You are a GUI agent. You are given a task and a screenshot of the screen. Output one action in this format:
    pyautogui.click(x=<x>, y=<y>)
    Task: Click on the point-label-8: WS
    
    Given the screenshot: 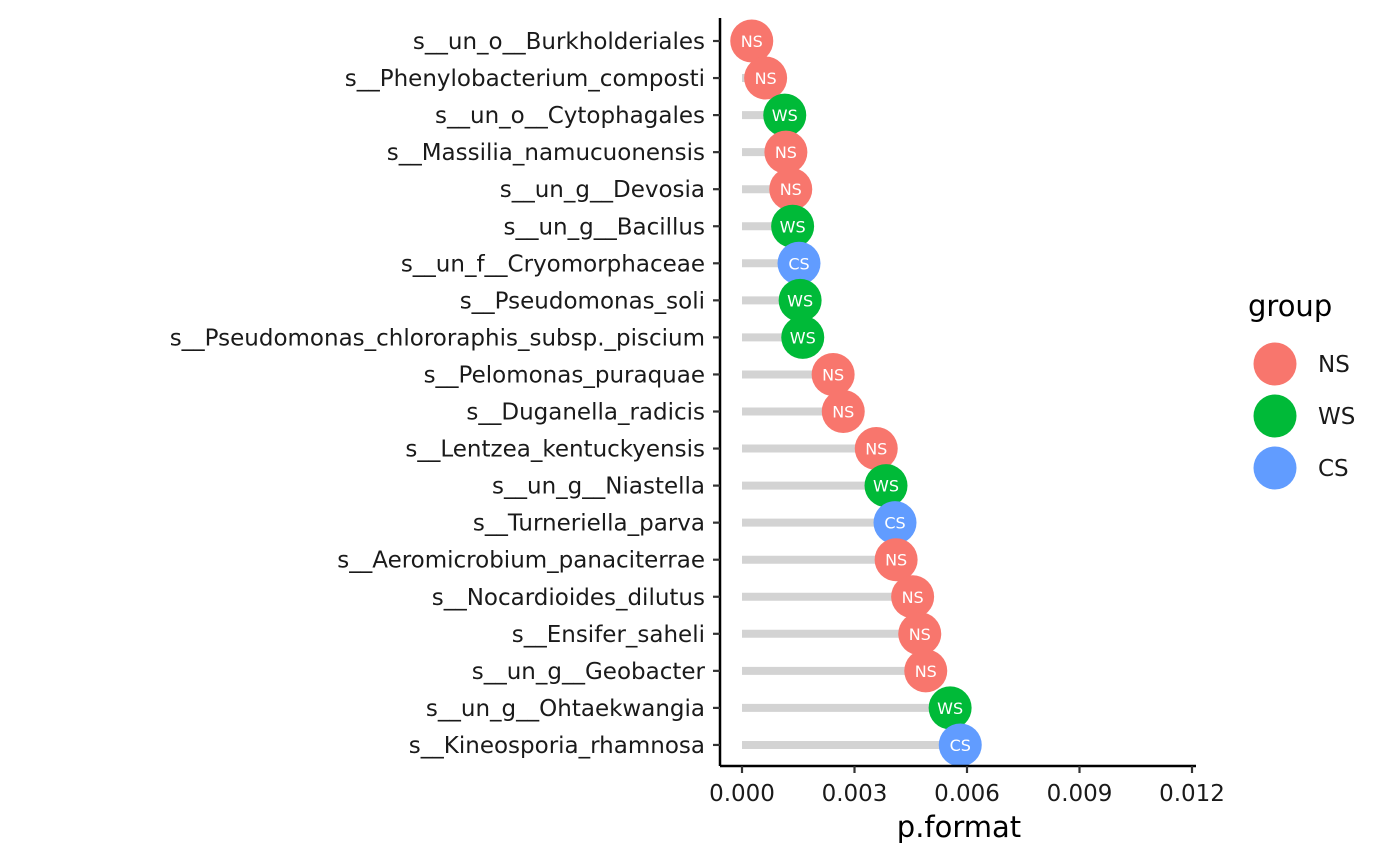 What is the action you would take?
    pyautogui.click(x=800, y=300)
    